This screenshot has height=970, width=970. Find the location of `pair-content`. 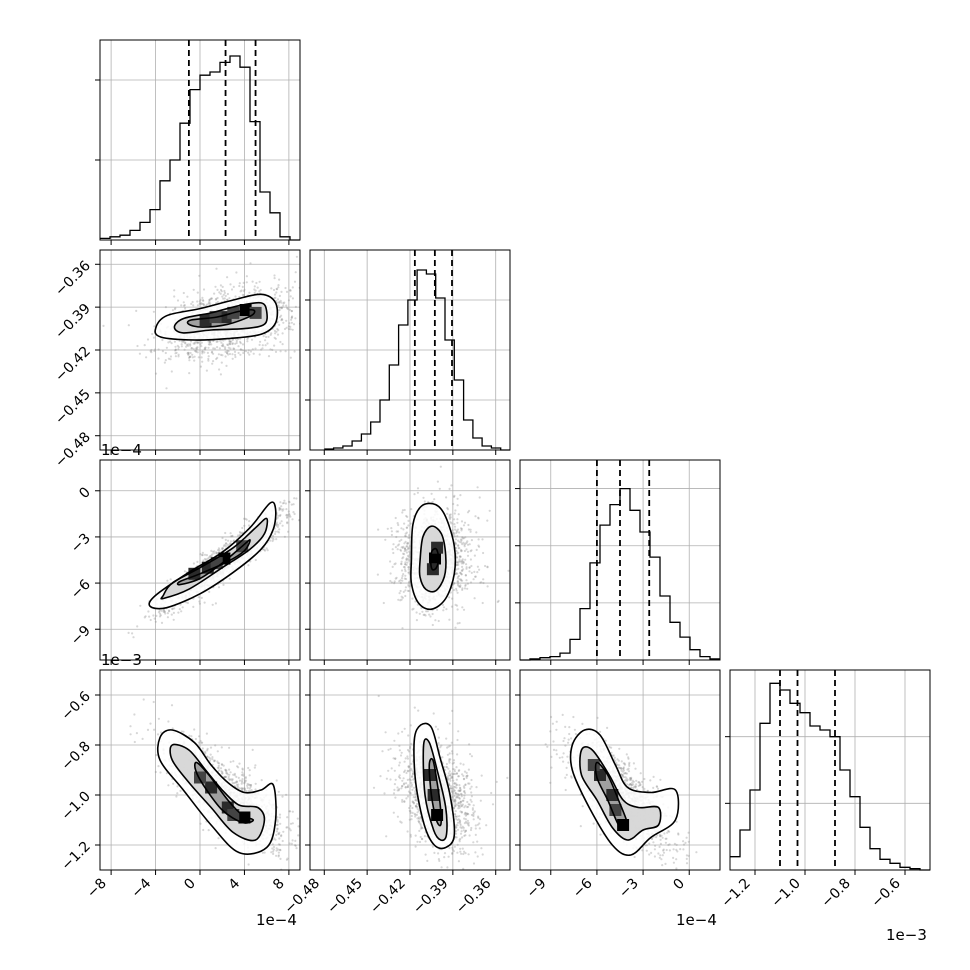

pair-content is located at coordinates (213, 568).